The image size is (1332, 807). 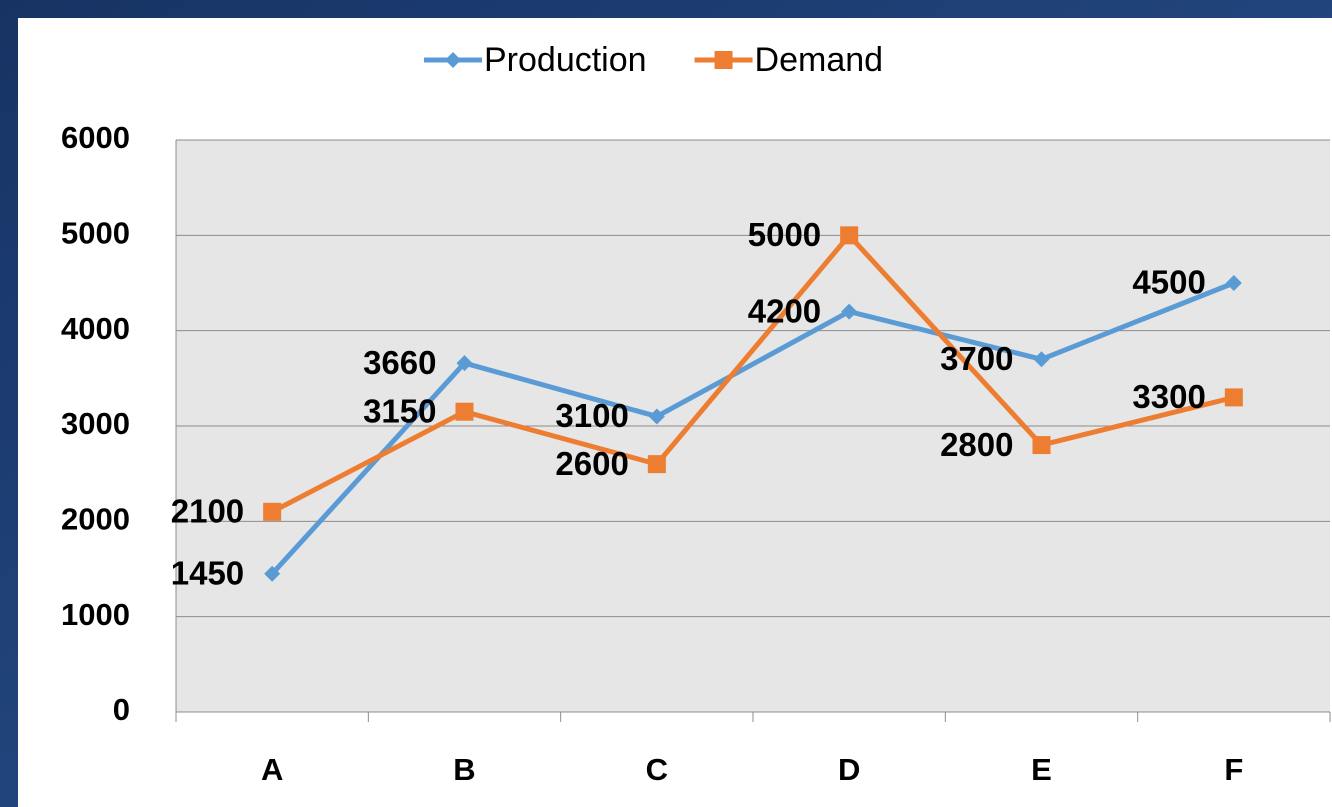 I want to click on data-label: 3700, so click(x=976, y=358).